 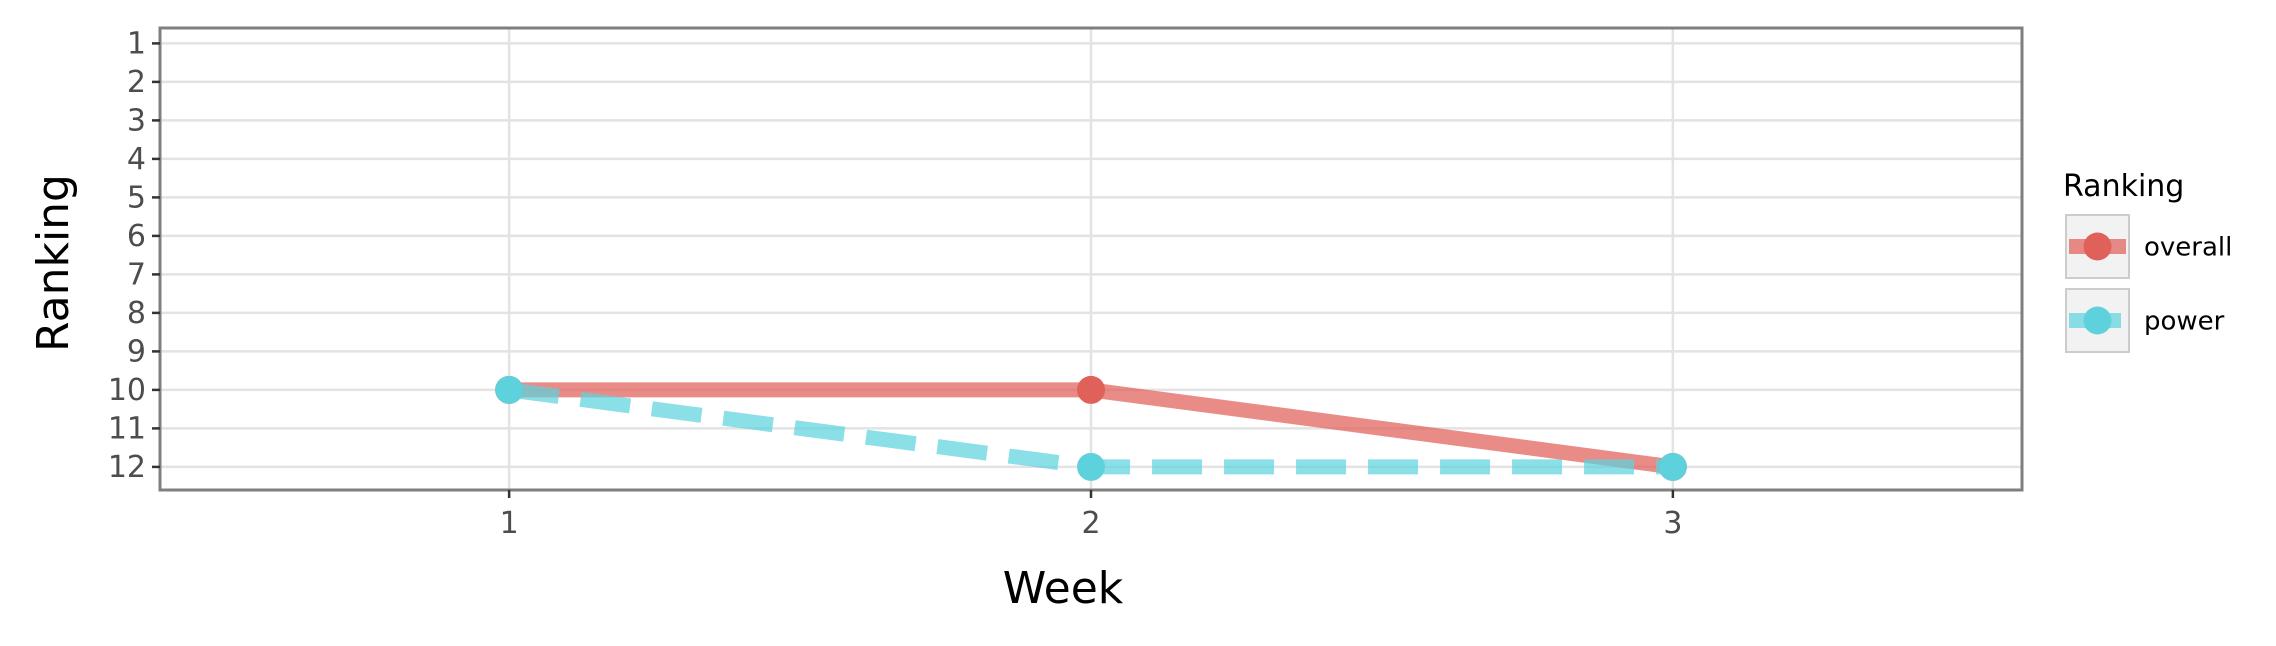 What do you see at coordinates (127, 428) in the screenshot?
I see `y-tick-label: 11` at bounding box center [127, 428].